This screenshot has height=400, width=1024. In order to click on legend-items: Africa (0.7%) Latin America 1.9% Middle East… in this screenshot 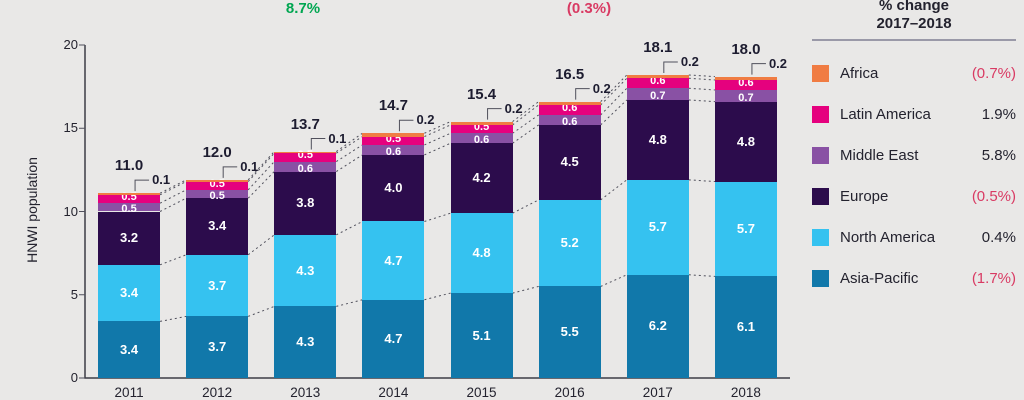, I will do `click(914, 176)`.